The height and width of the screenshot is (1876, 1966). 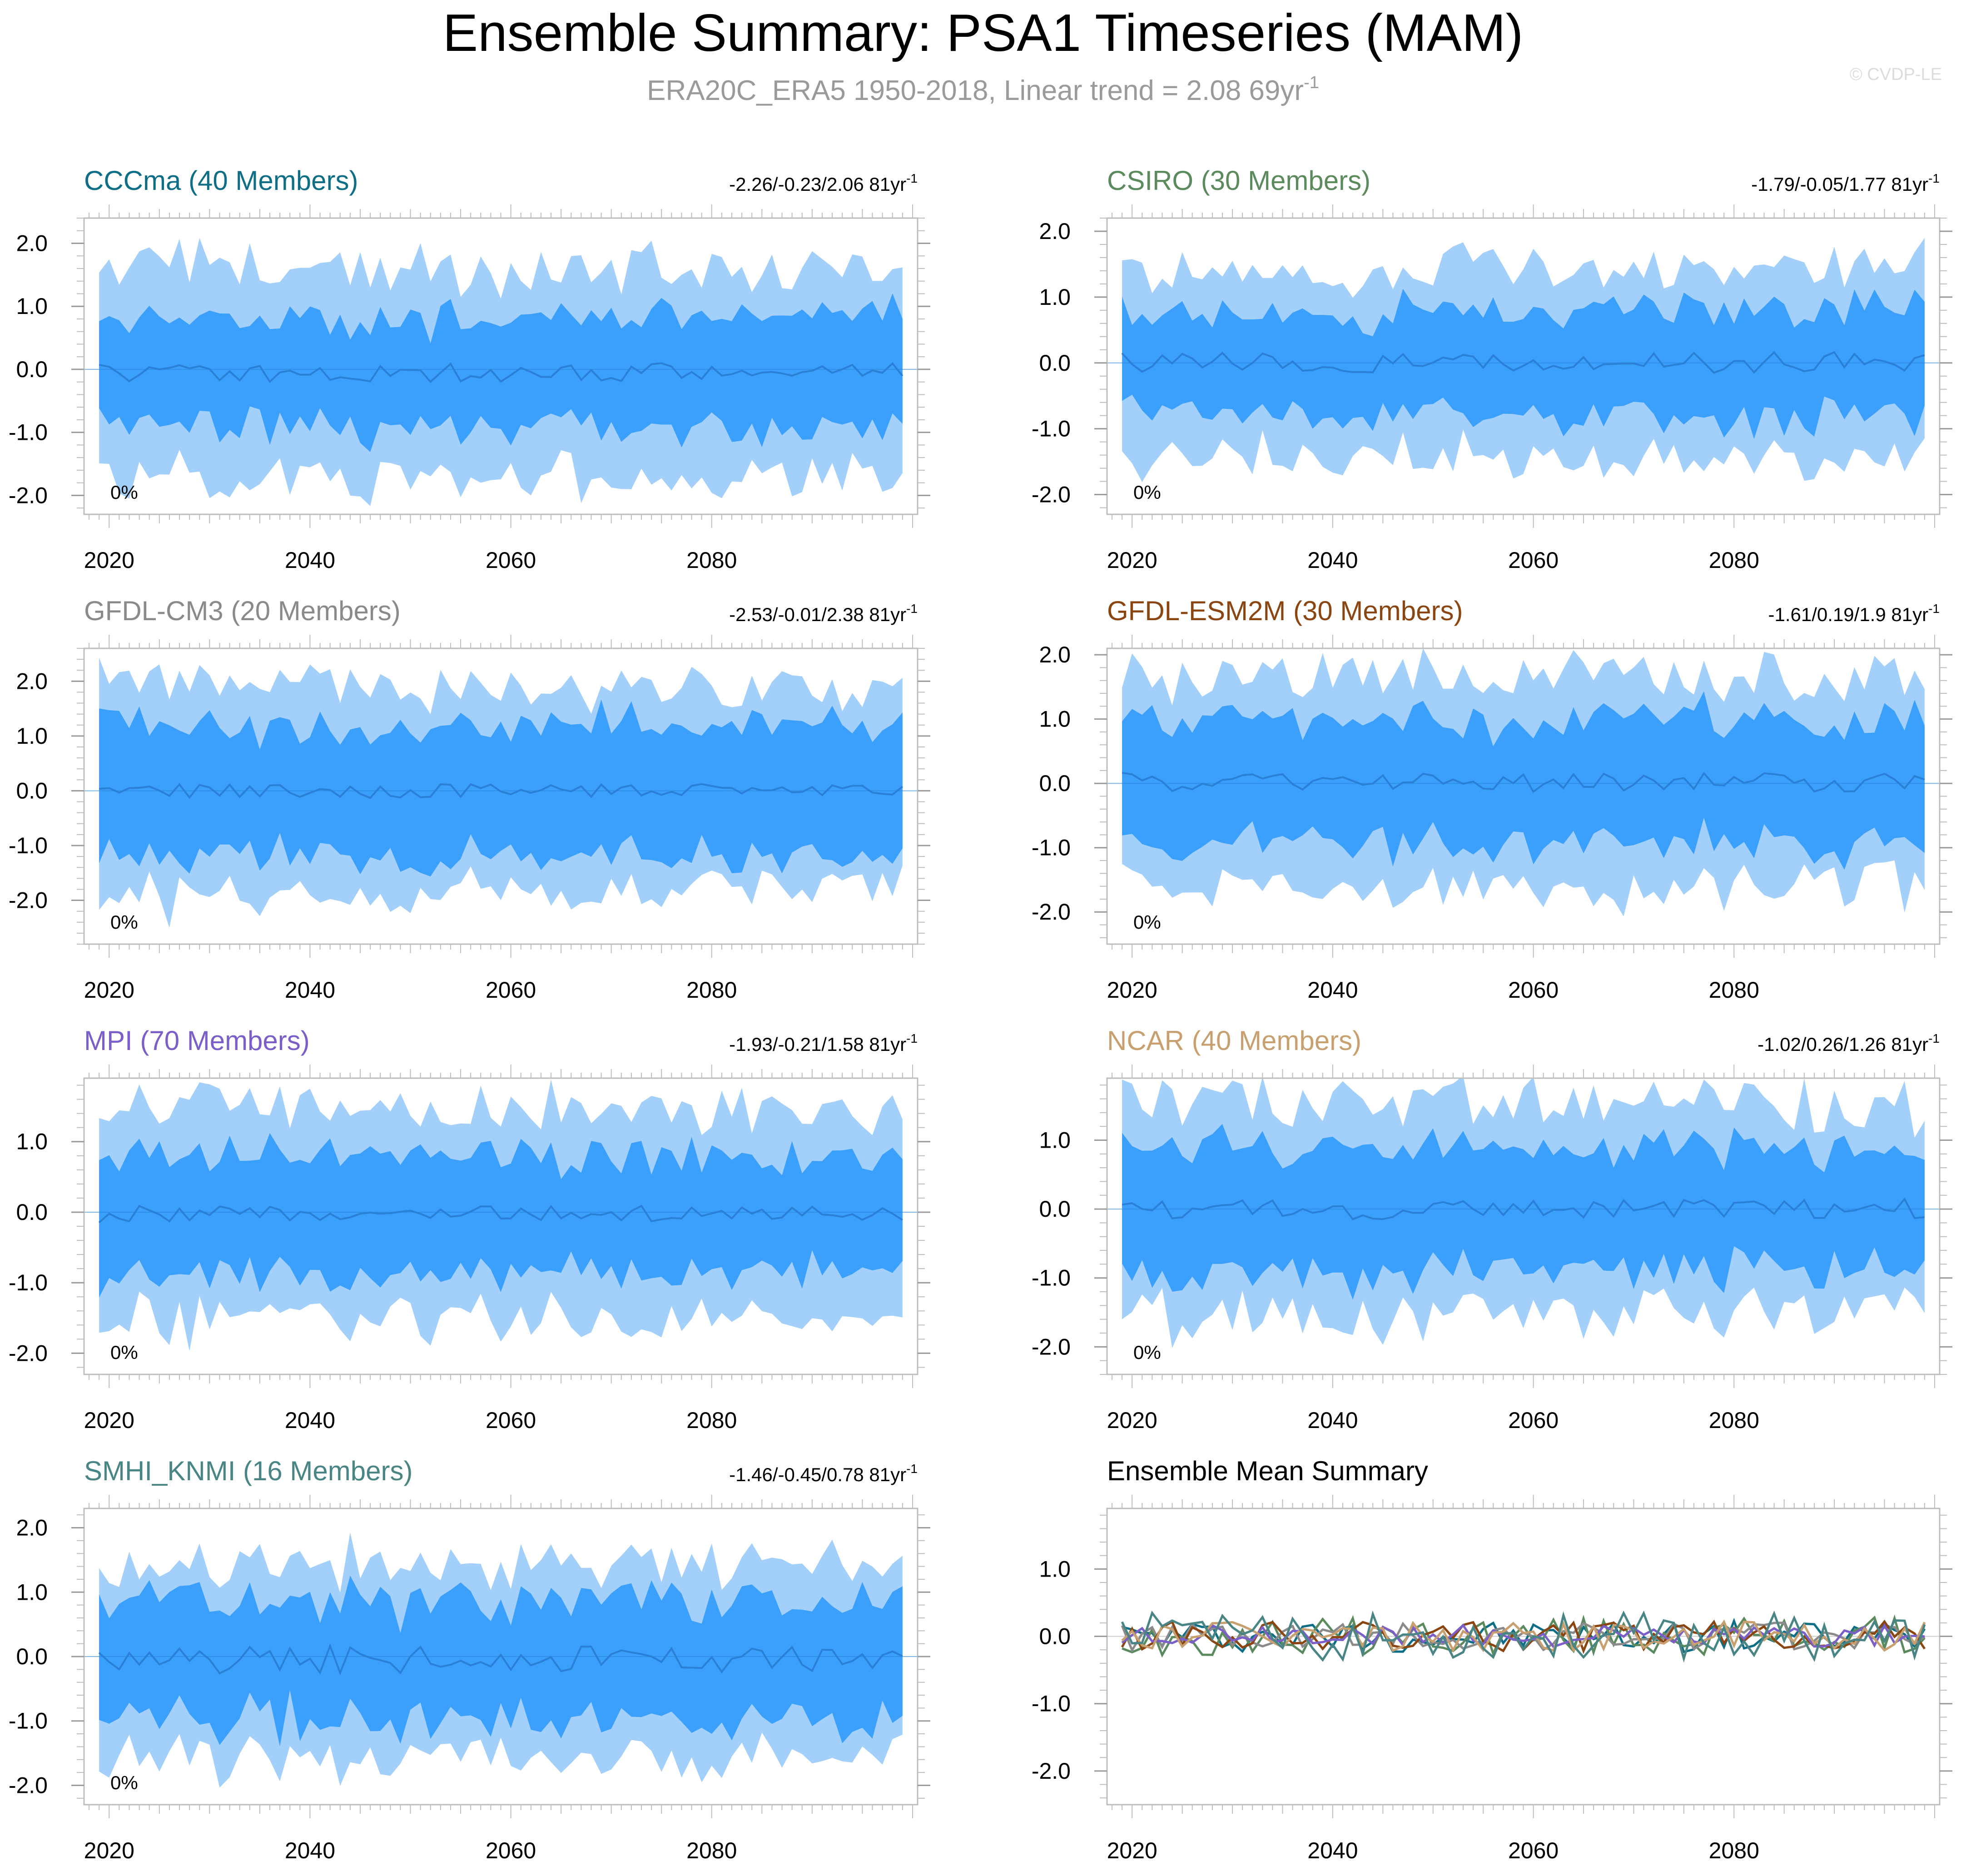 I want to click on panel-title: MPI (70 Members), so click(x=197, y=1041).